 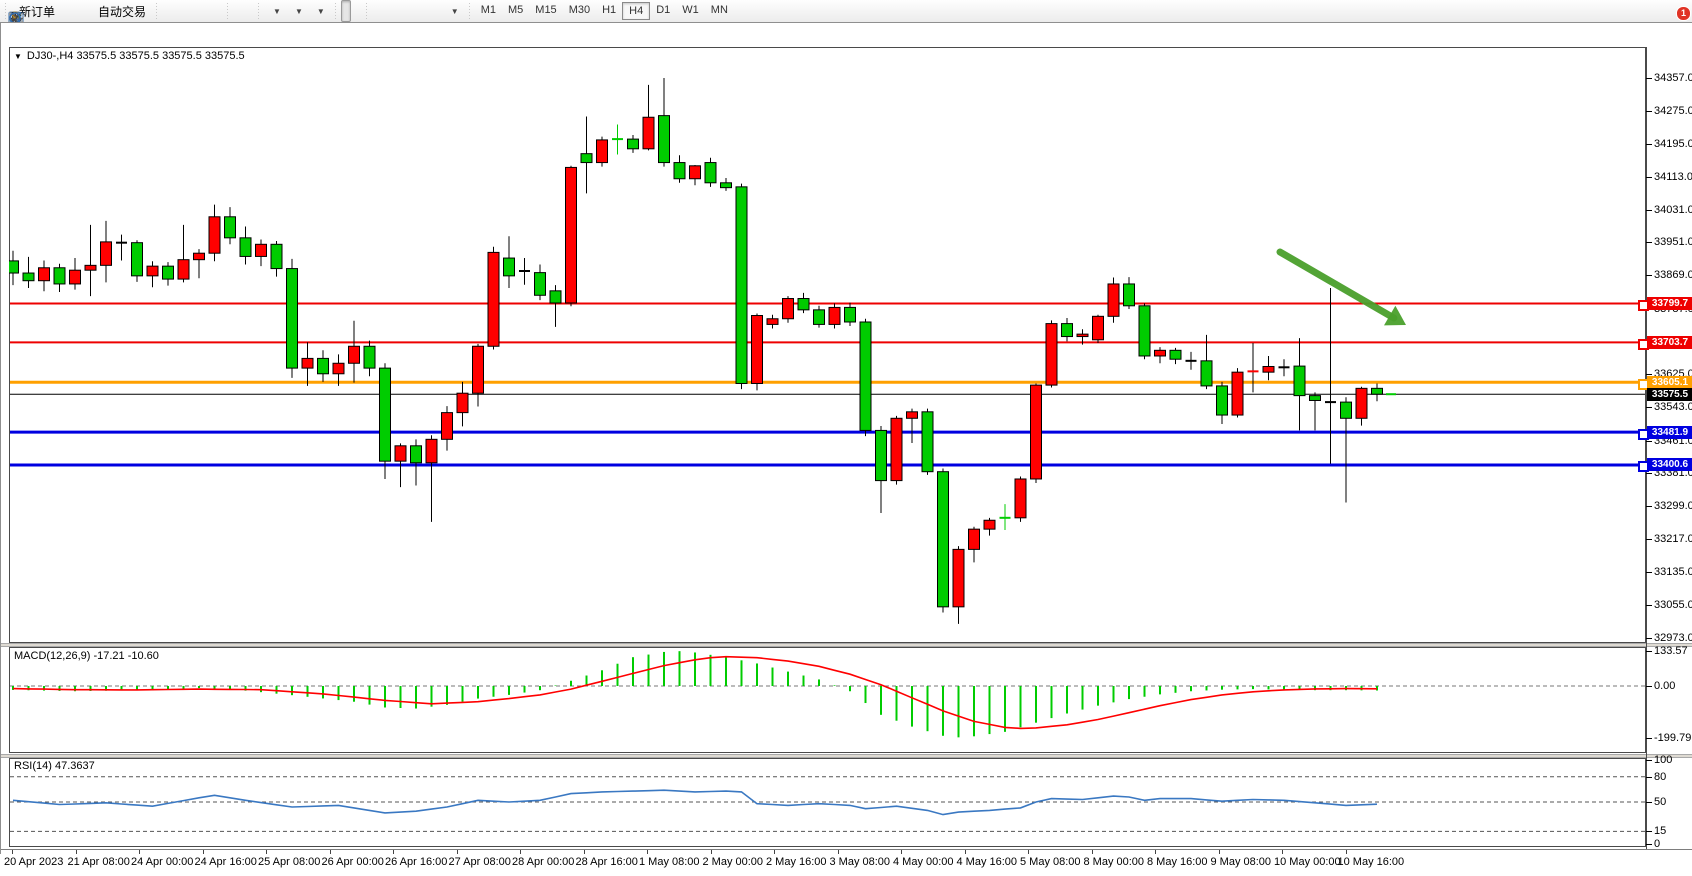 I want to click on time-tick-label: 28 Apr 16:00, so click(x=606, y=862).